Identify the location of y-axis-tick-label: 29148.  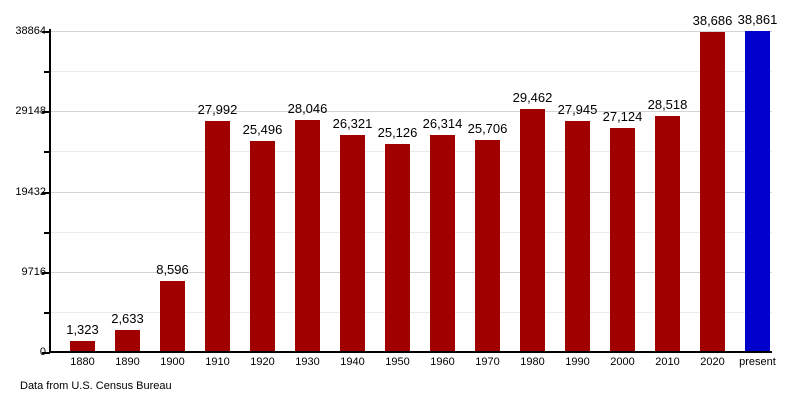
(30, 111).